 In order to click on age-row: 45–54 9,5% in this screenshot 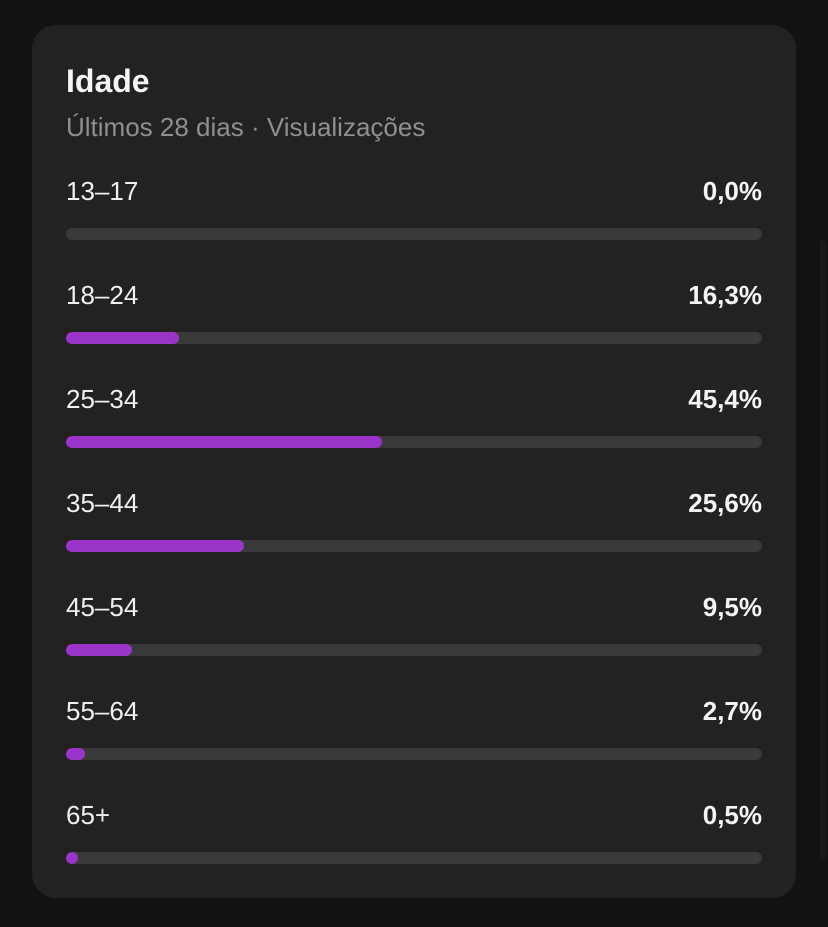, I will do `click(414, 644)`.